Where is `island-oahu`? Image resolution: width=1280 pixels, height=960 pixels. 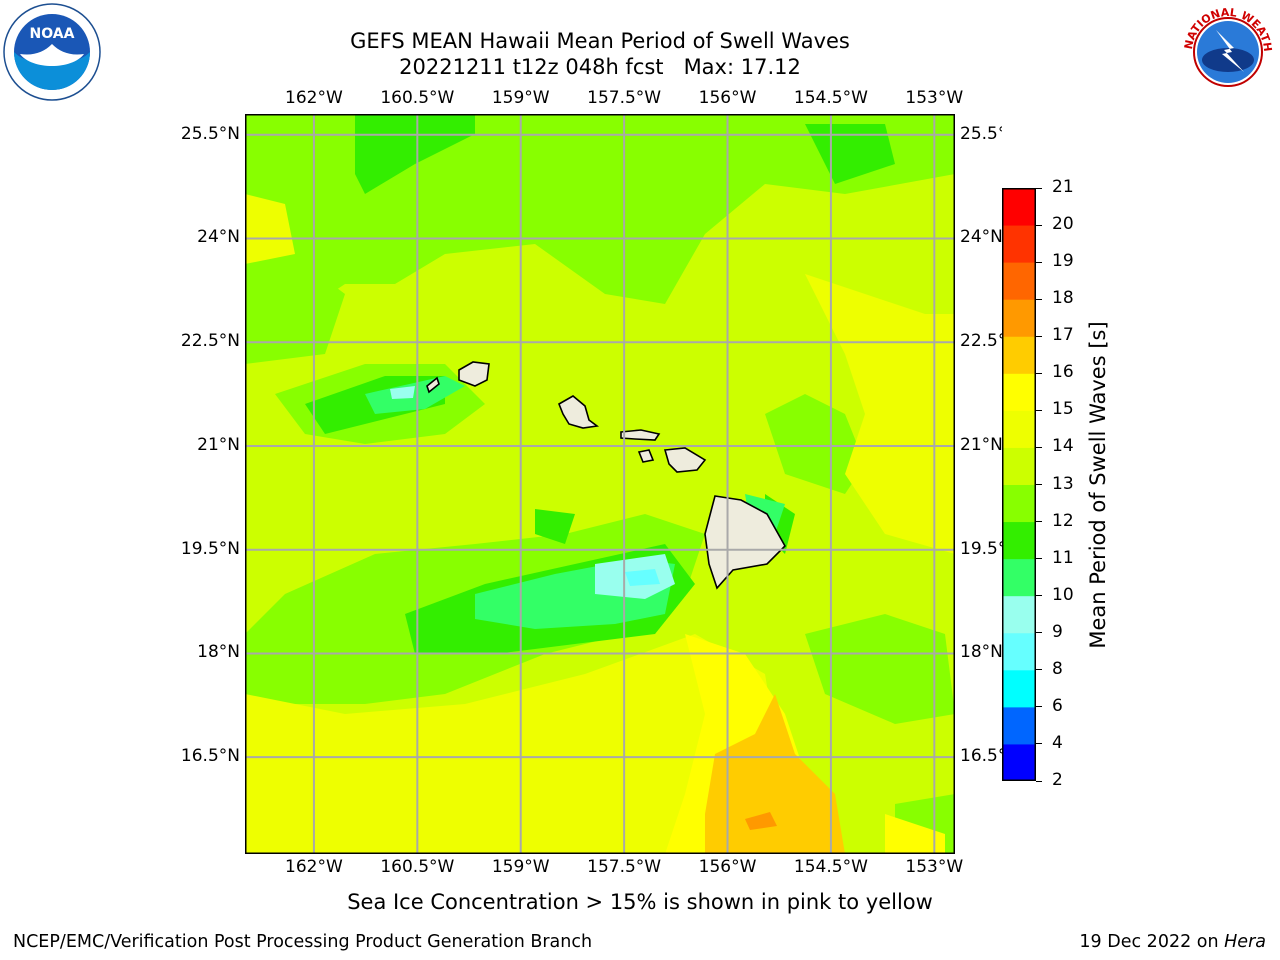
island-oahu is located at coordinates (578, 412).